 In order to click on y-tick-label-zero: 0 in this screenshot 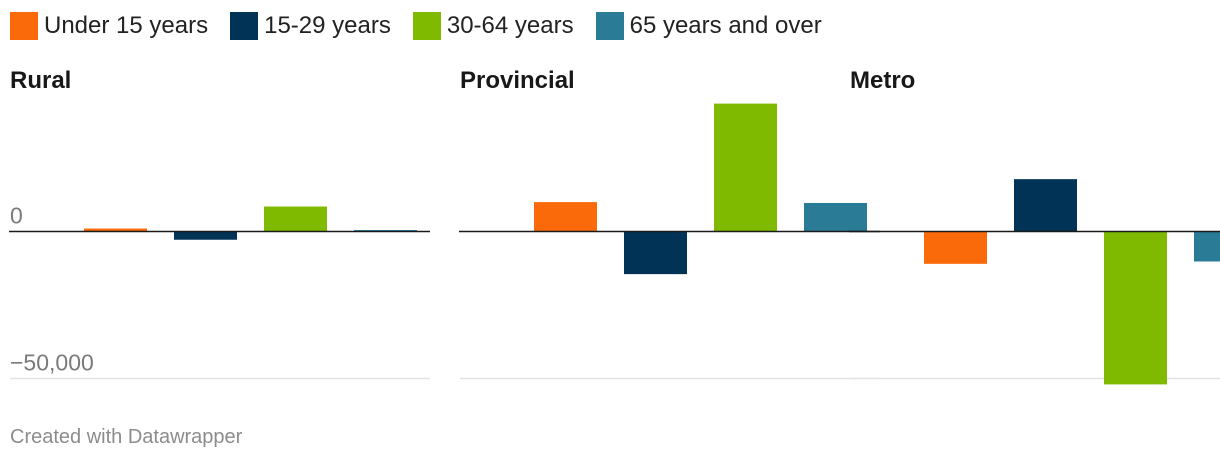, I will do `click(16, 216)`.